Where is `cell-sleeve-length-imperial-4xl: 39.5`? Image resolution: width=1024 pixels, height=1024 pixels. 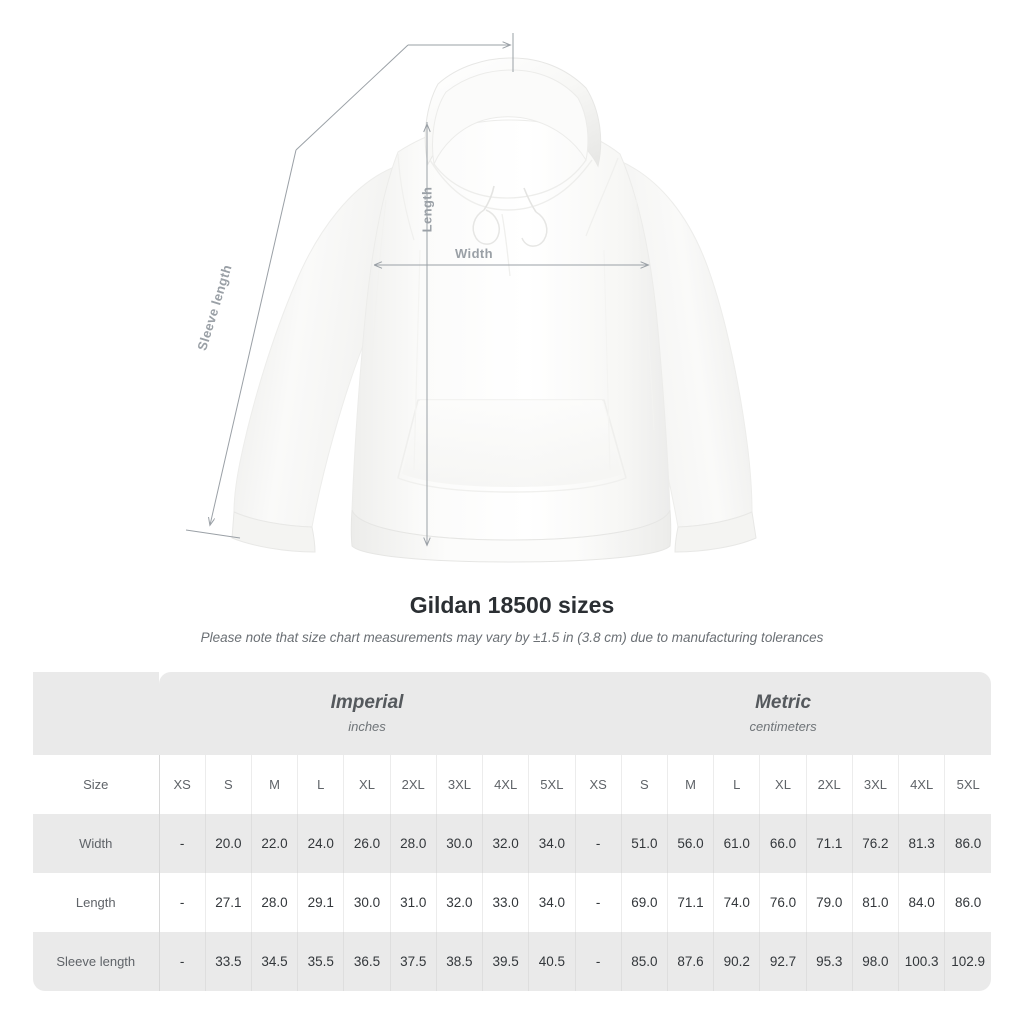
cell-sleeve-length-imperial-4xl: 39.5 is located at coordinates (505, 961).